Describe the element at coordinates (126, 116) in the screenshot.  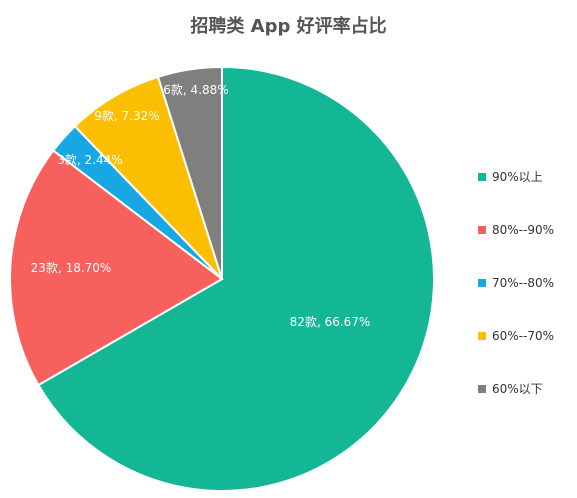
I see `slice-label-3: 9款, 7.32%` at that location.